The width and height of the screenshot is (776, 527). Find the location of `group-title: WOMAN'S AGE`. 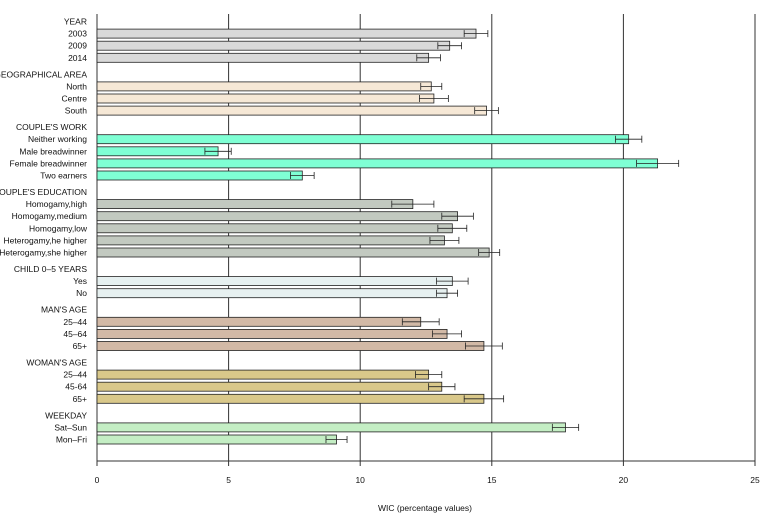

group-title: WOMAN'S AGE is located at coordinates (56, 363).